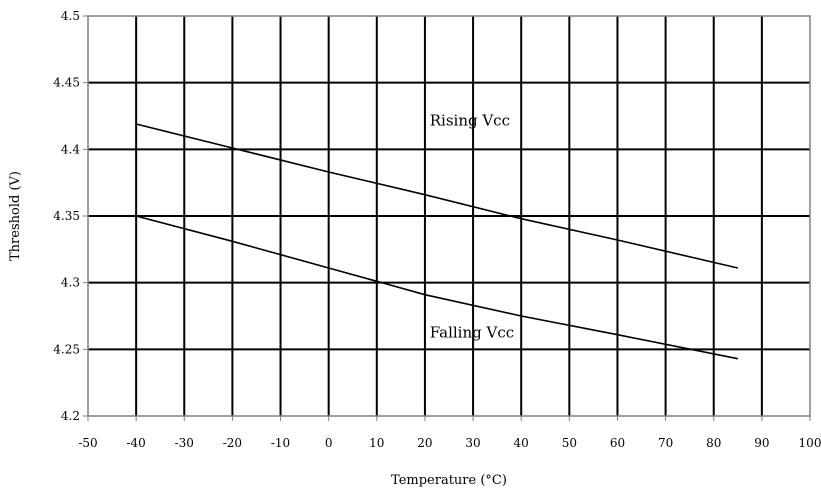 The height and width of the screenshot is (491, 821). What do you see at coordinates (761, 443) in the screenshot?
I see `x-tick-label: 90` at bounding box center [761, 443].